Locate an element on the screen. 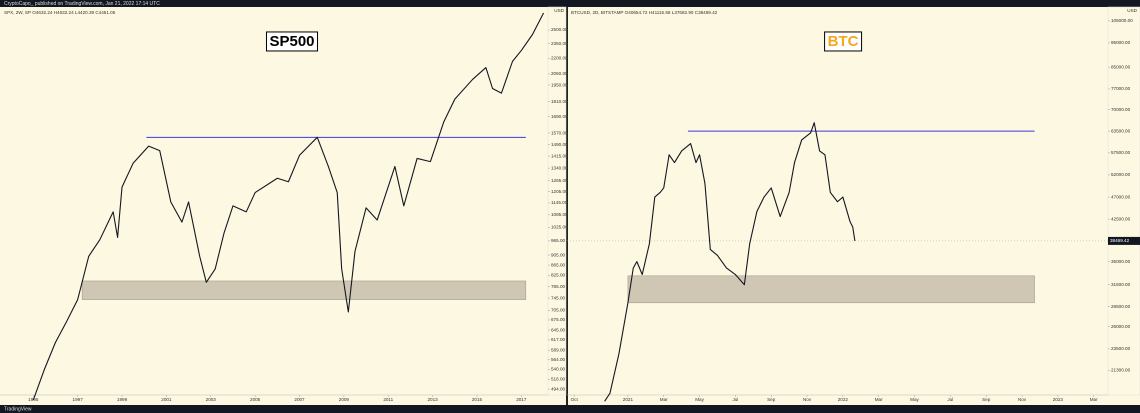  y-tick-label: 1690.00 is located at coordinates (559, 116).